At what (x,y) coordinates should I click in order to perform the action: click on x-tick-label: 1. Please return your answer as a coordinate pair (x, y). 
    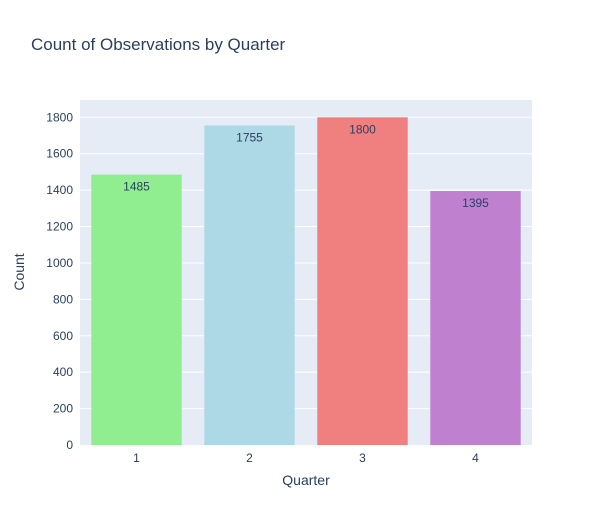
    Looking at the image, I should click on (136, 458).